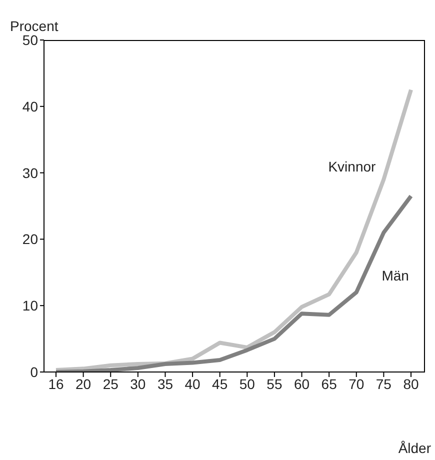 The height and width of the screenshot is (460, 435). I want to click on x-tick-label: 50, so click(247, 384).